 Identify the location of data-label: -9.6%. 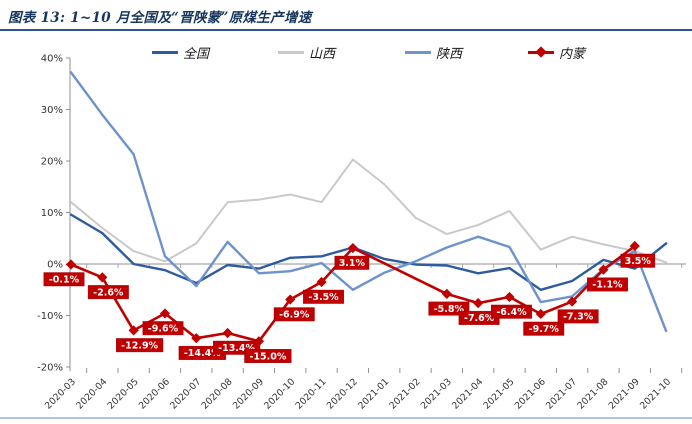
(163, 328).